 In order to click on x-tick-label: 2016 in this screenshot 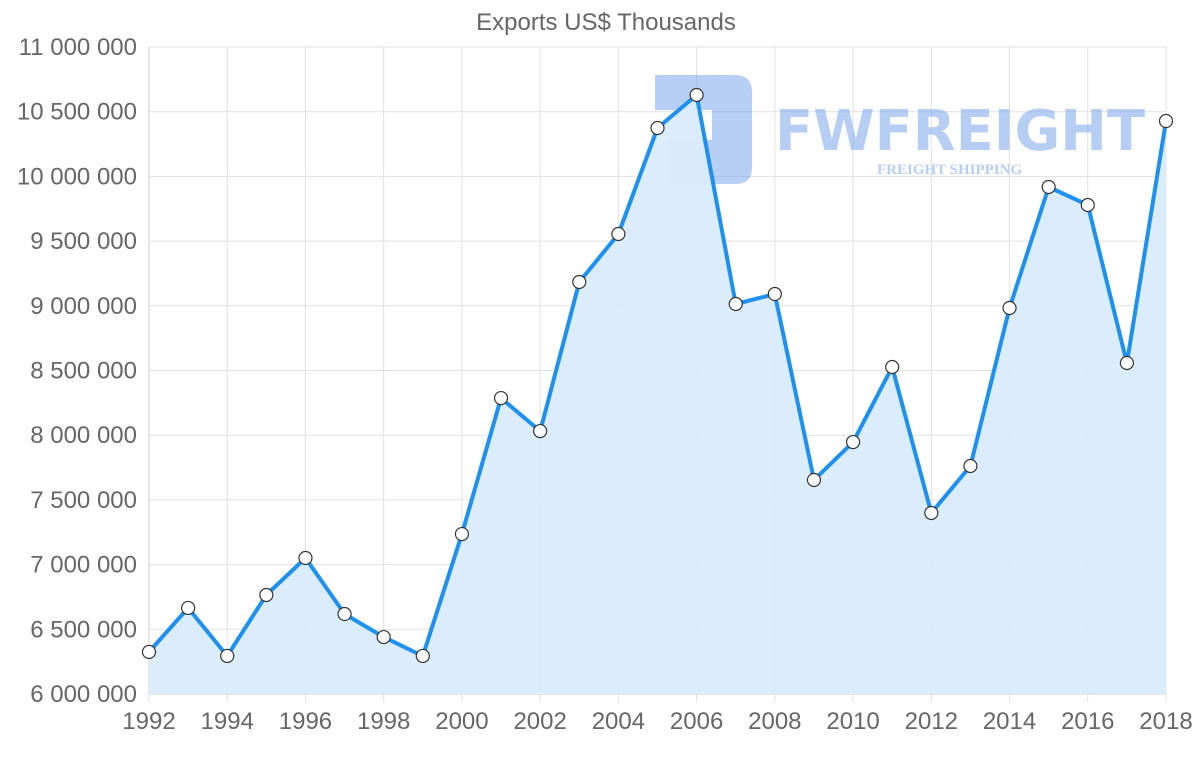, I will do `click(1087, 721)`.